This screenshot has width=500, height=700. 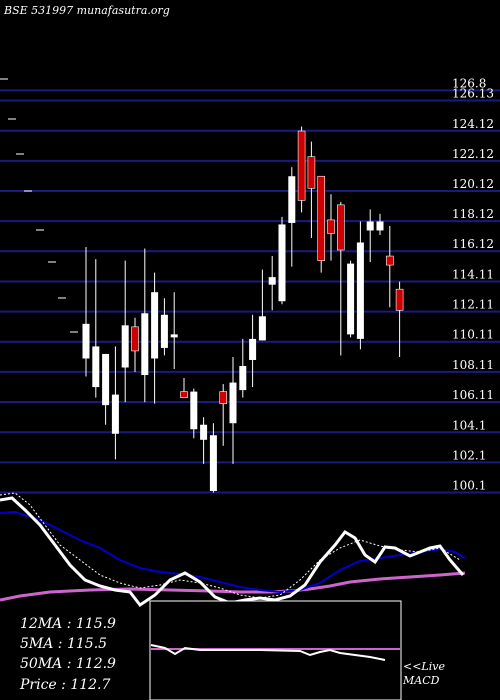 I want to click on ma-fast-curve, so click(x=232, y=552).